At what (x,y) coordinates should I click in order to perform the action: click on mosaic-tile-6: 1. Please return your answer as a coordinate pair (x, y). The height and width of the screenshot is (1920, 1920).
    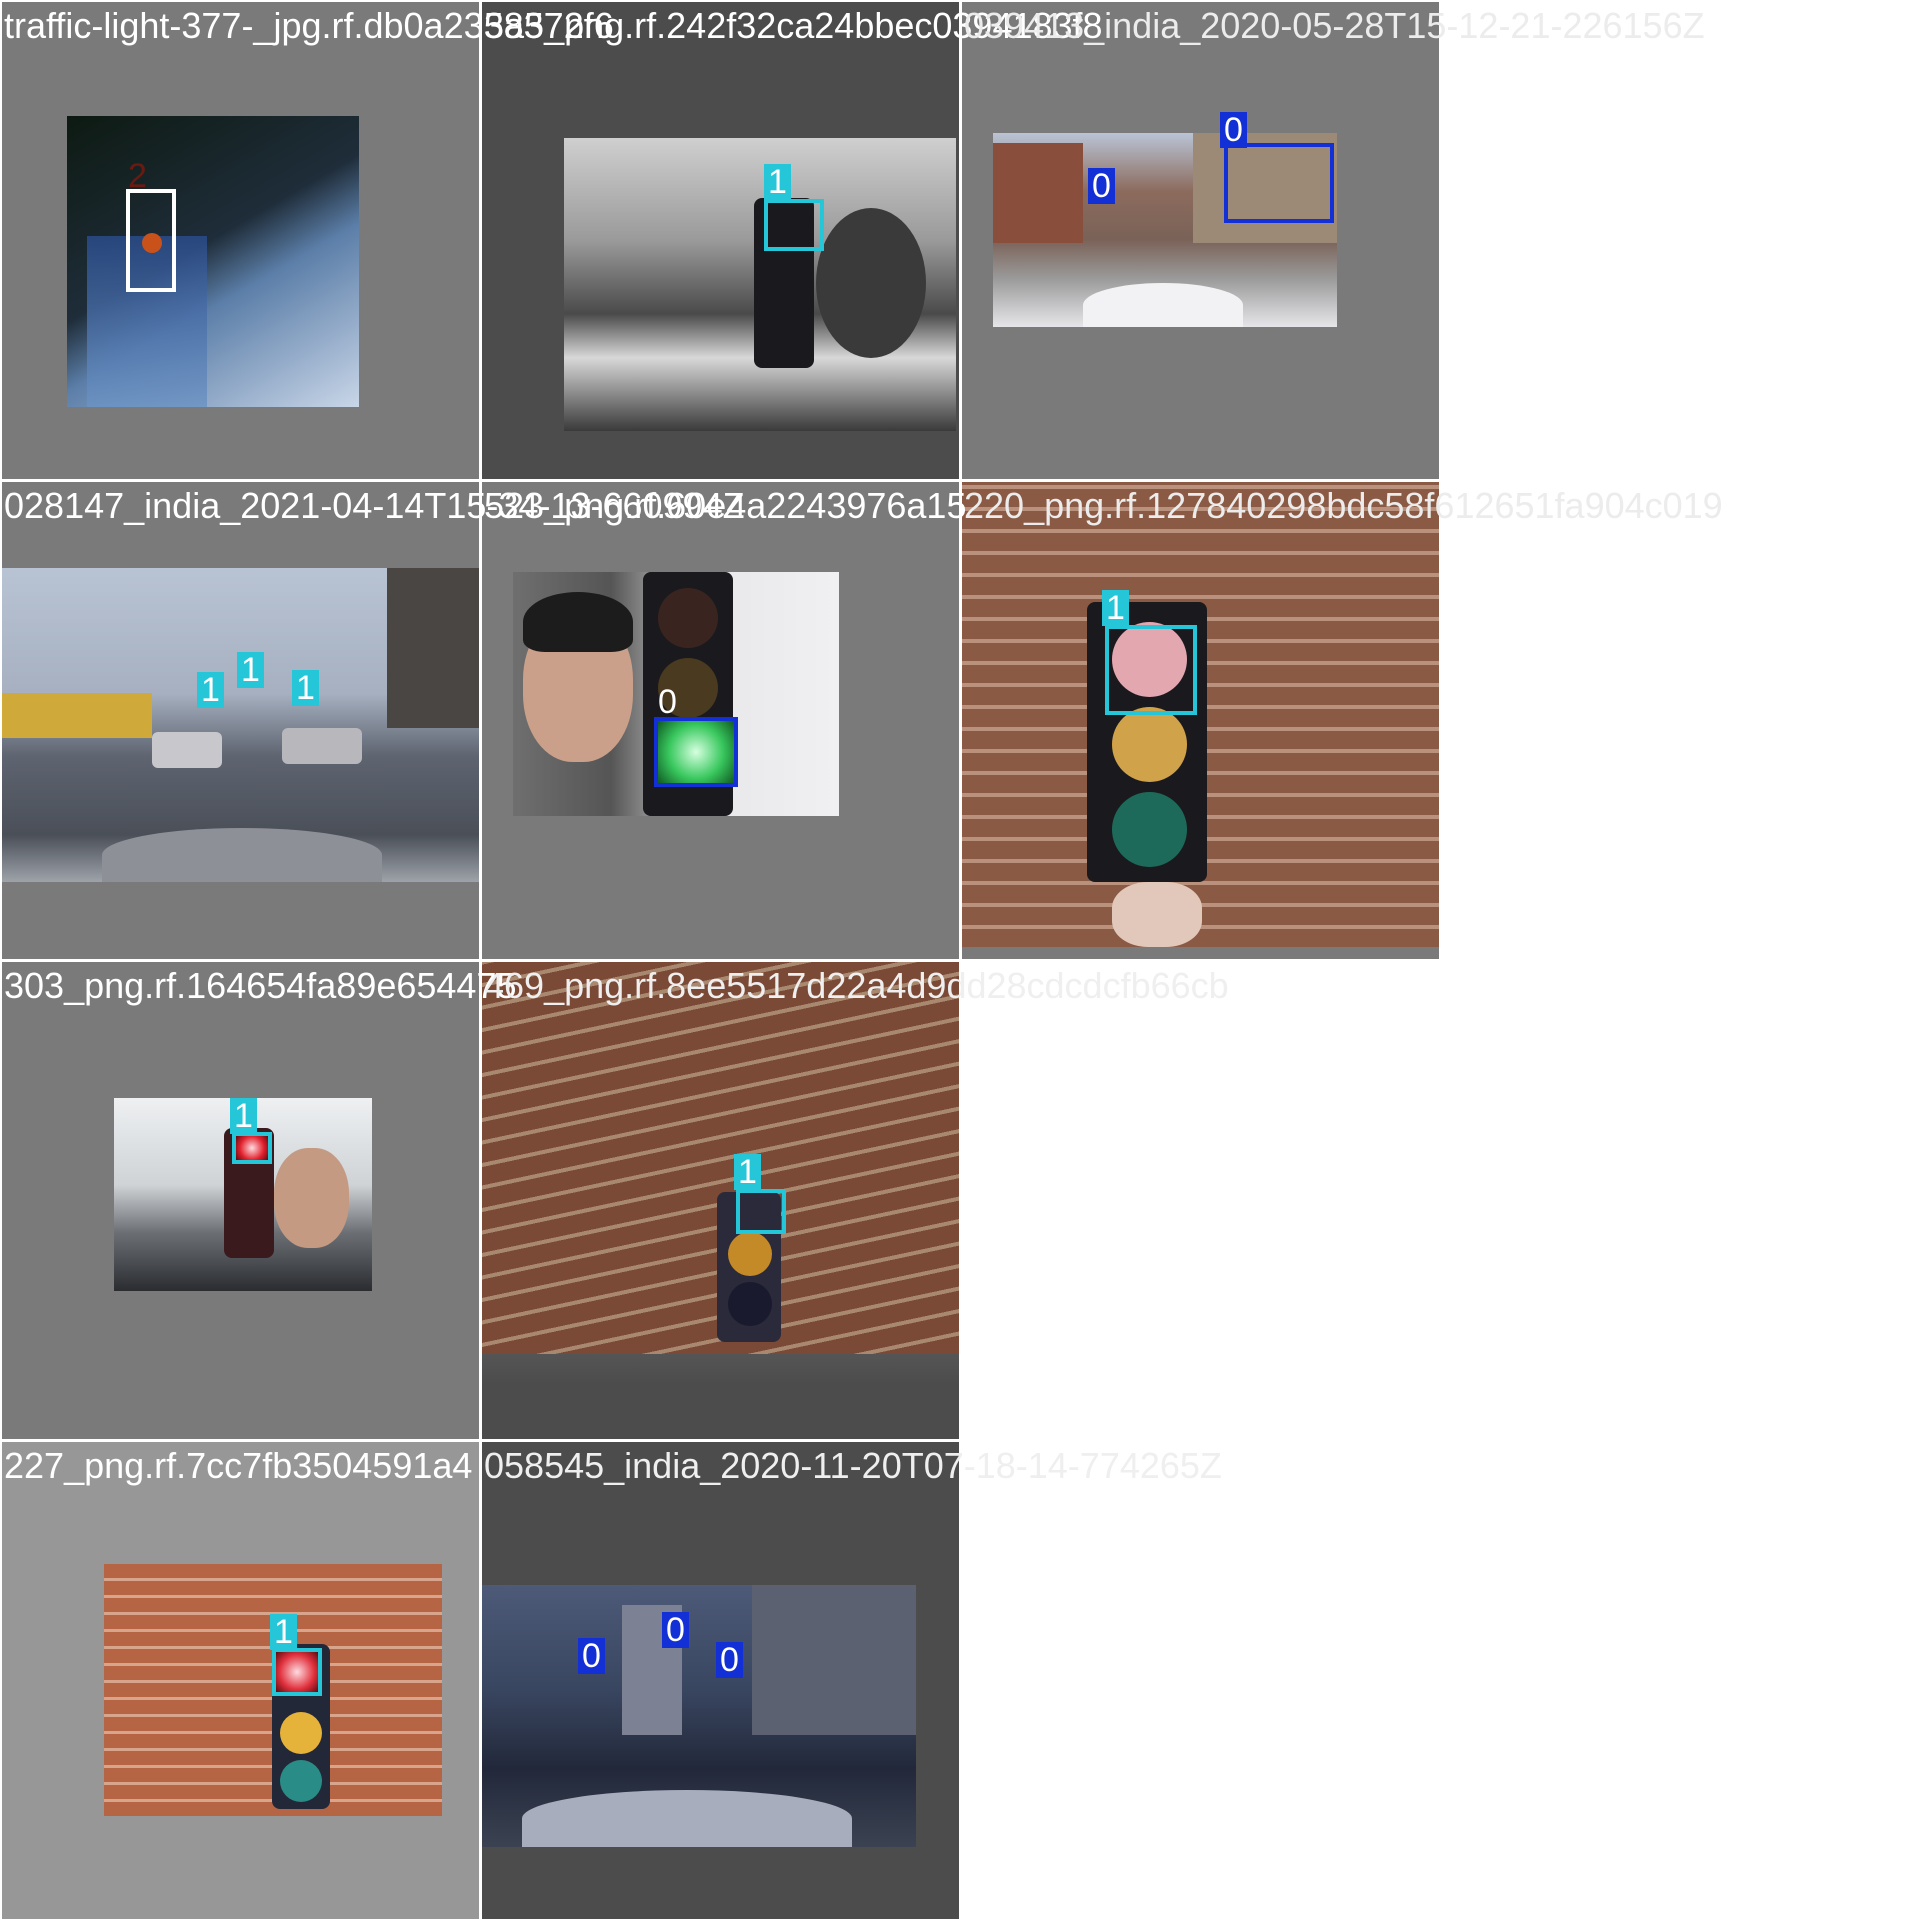
    Looking at the image, I should click on (1200, 720).